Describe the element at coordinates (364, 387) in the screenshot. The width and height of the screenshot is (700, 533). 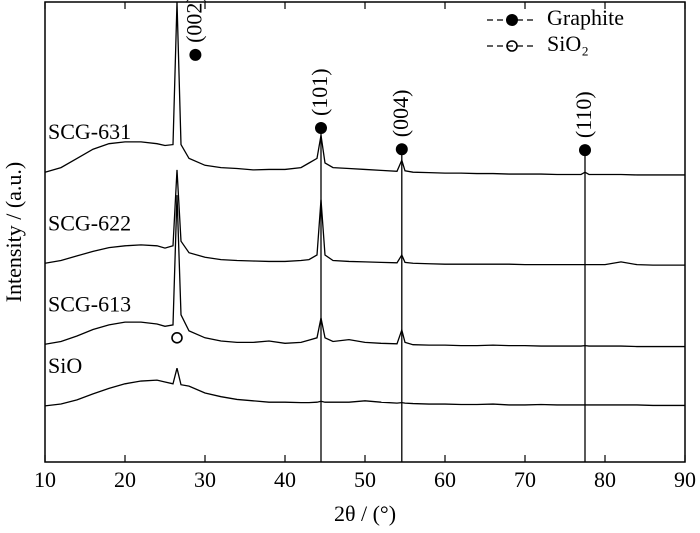
I see `series-line` at that location.